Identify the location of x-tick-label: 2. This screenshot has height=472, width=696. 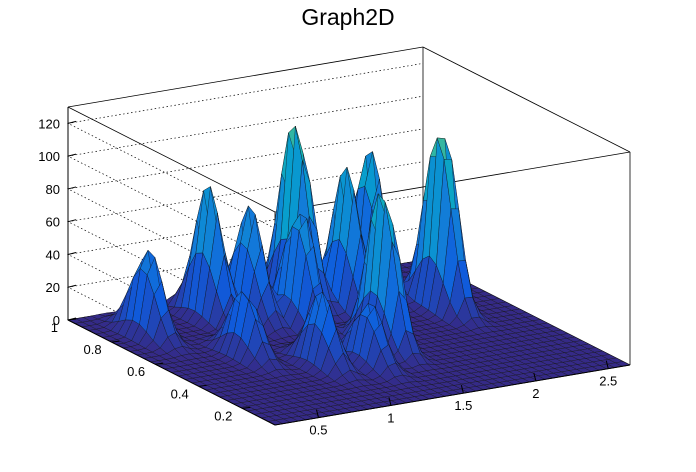
(535, 393).